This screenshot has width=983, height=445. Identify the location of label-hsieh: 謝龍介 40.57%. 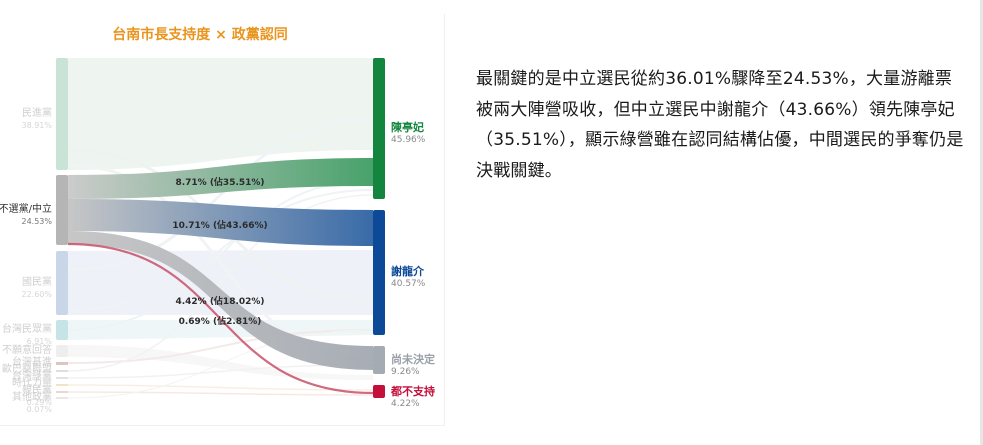
(408, 277).